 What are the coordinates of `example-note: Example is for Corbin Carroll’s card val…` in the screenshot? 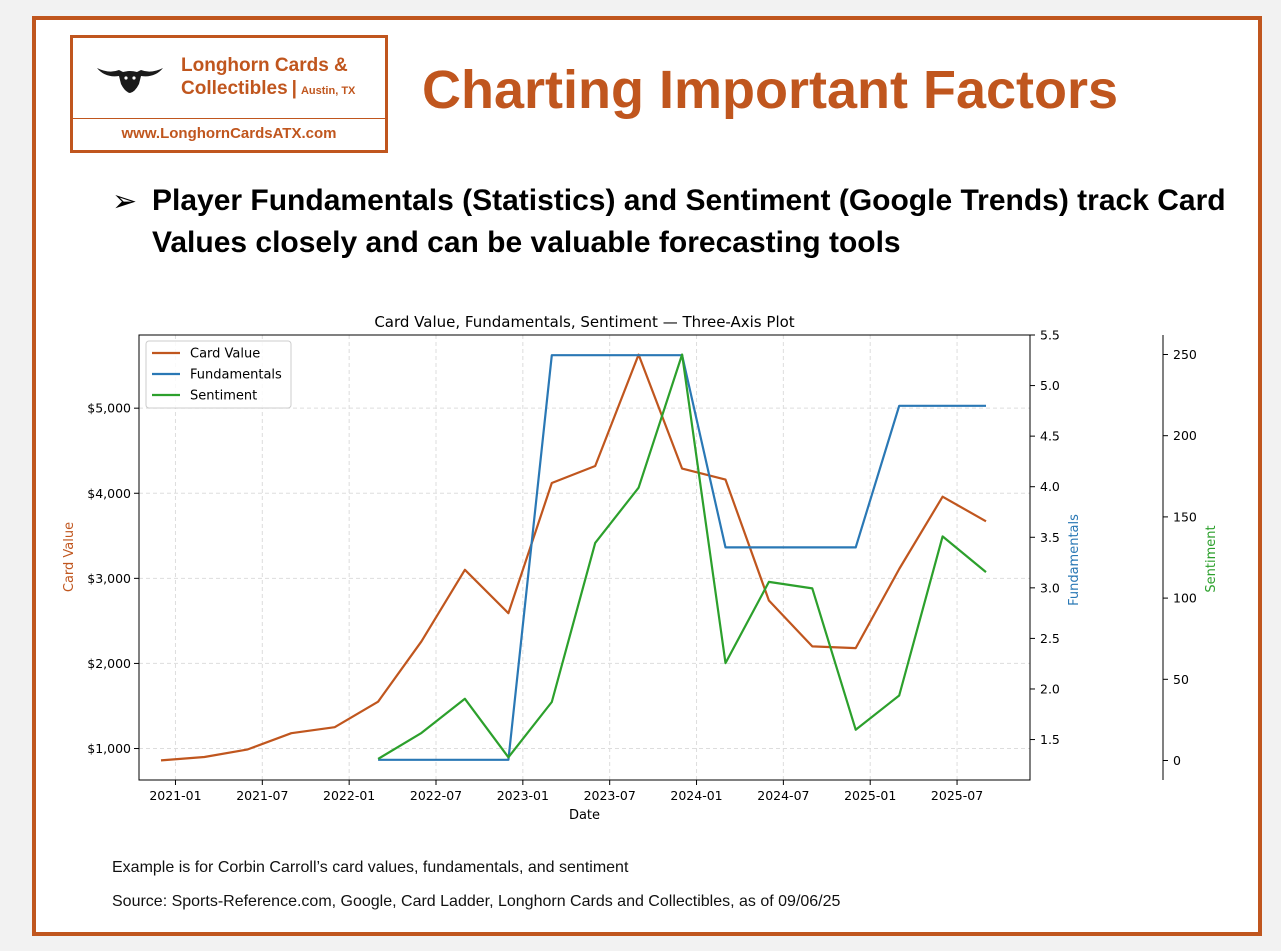 It's located at (370, 867).